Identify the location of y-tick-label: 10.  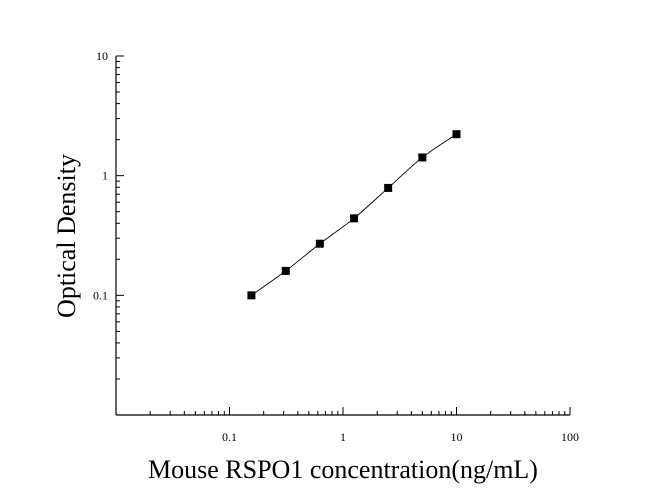
(102, 56).